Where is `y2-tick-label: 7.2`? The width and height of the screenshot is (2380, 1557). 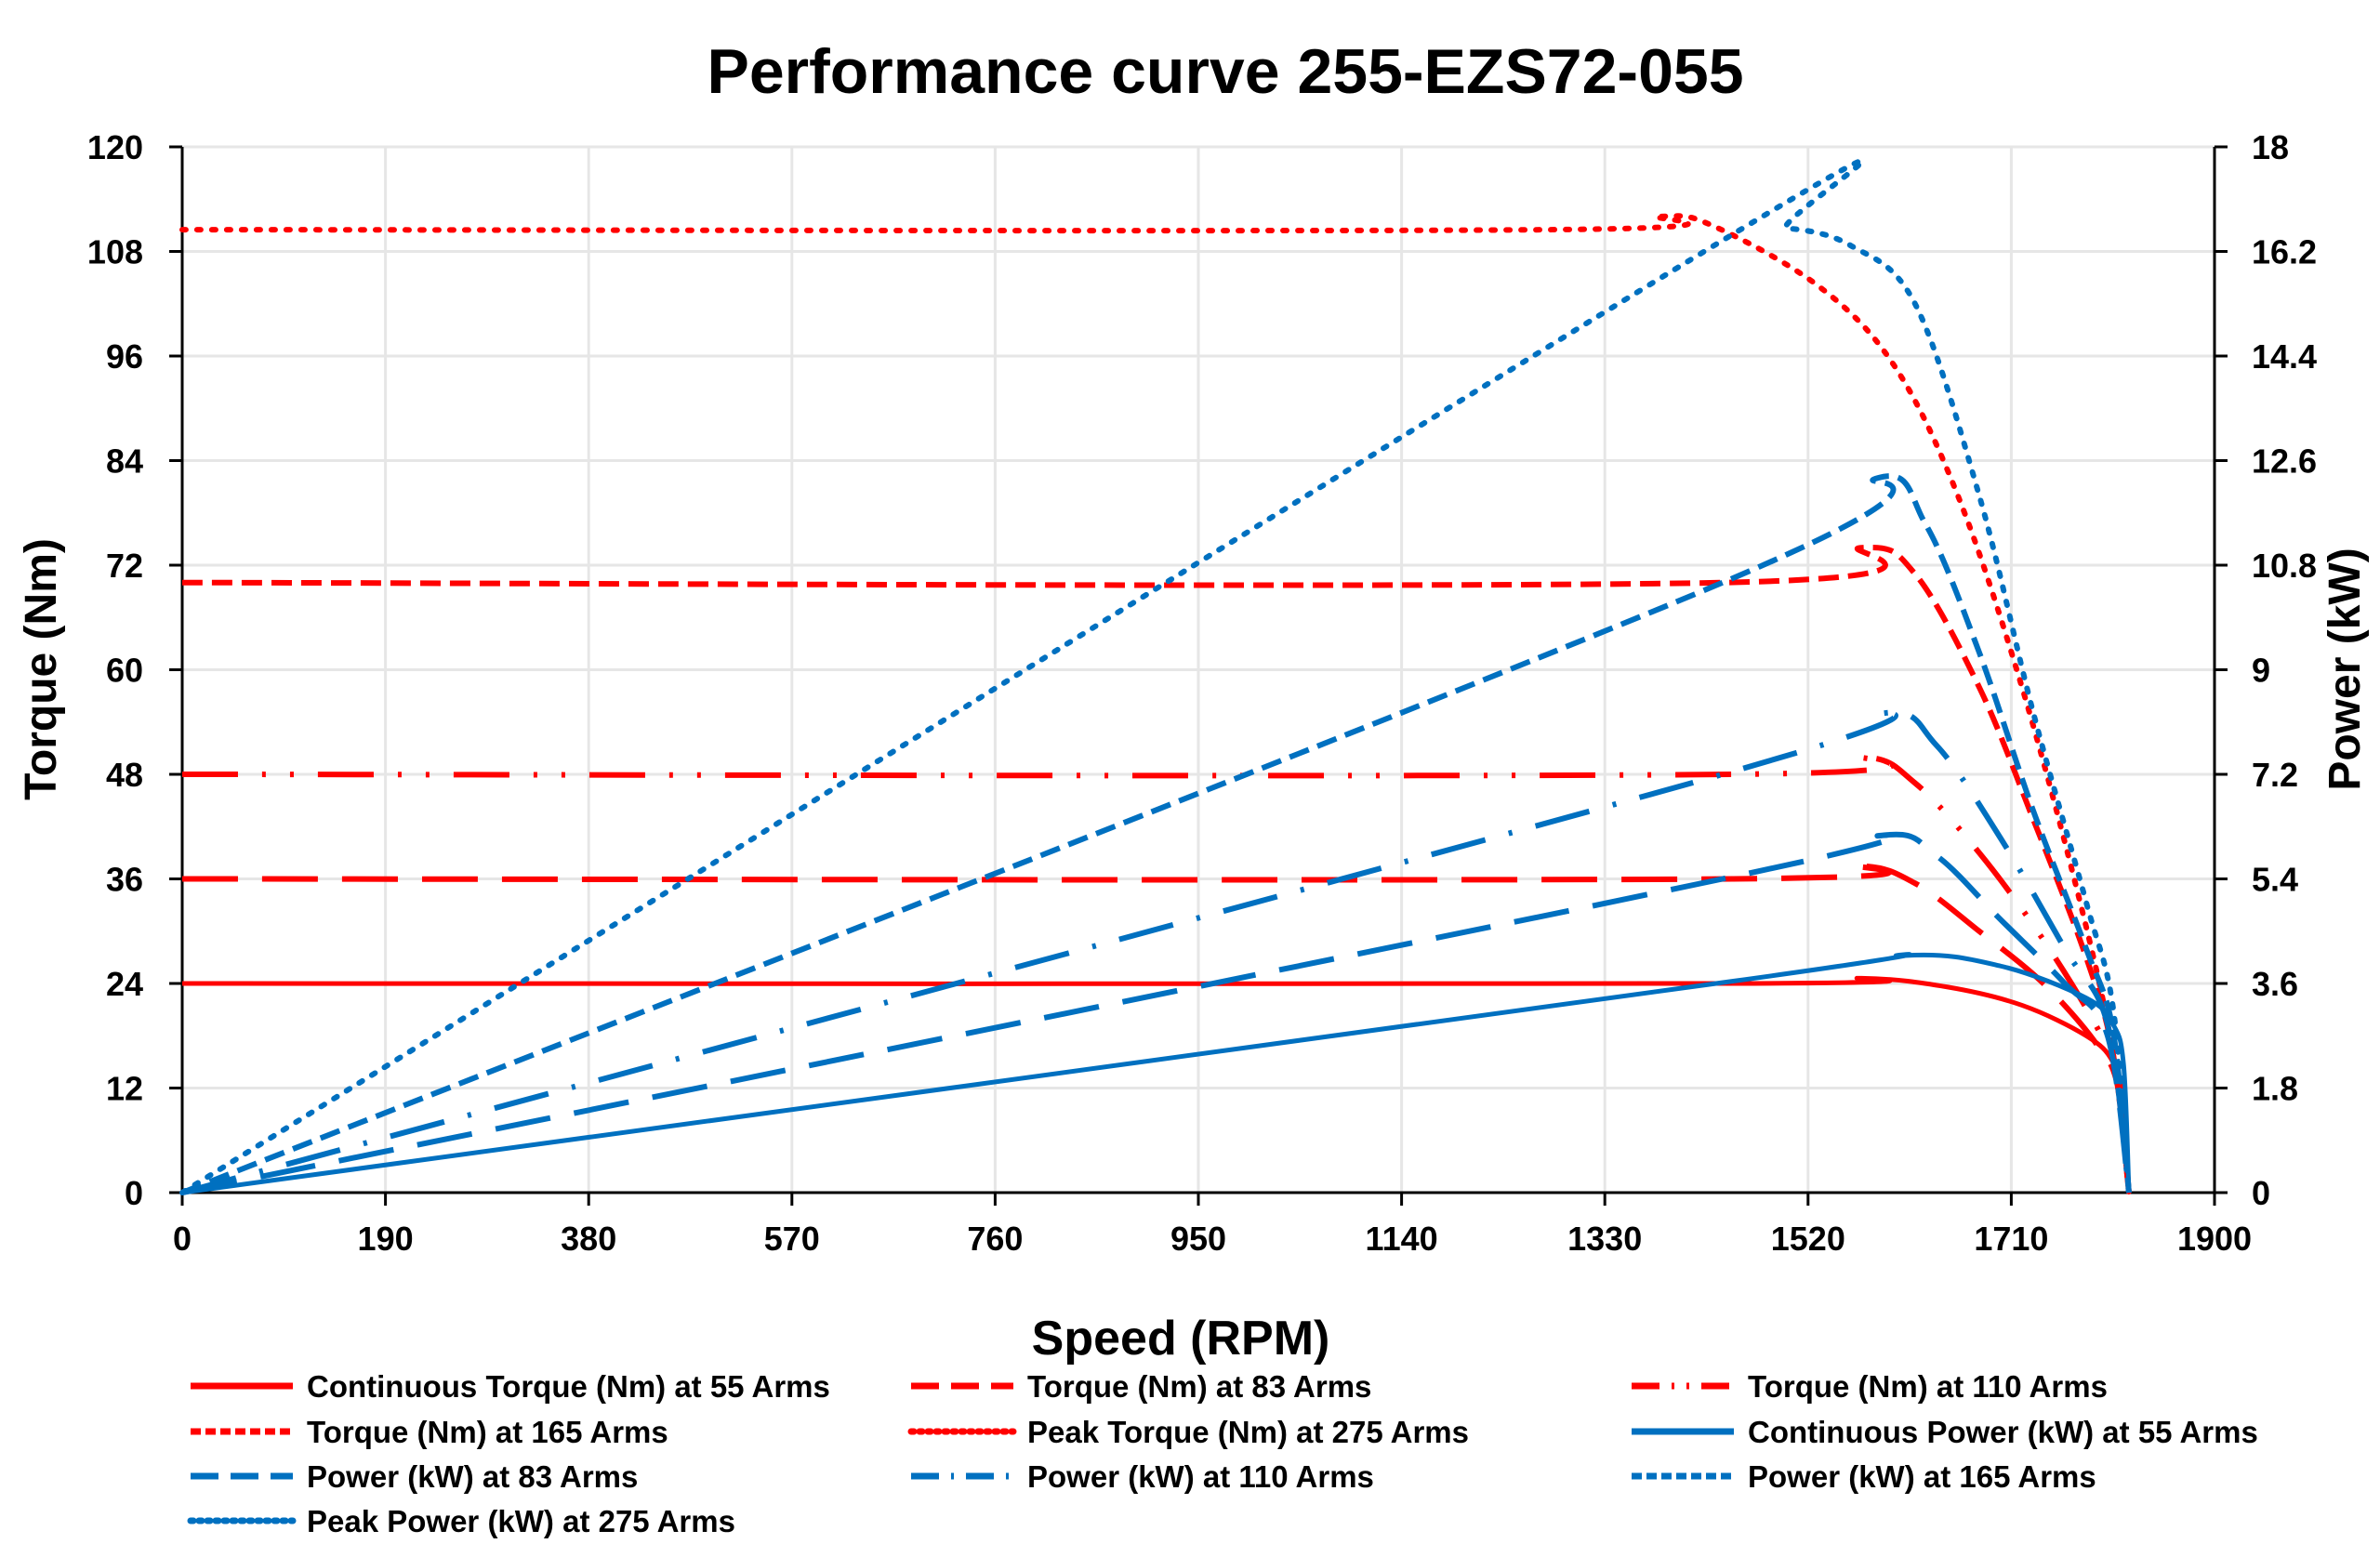 y2-tick-label: 7.2 is located at coordinates (2275, 775).